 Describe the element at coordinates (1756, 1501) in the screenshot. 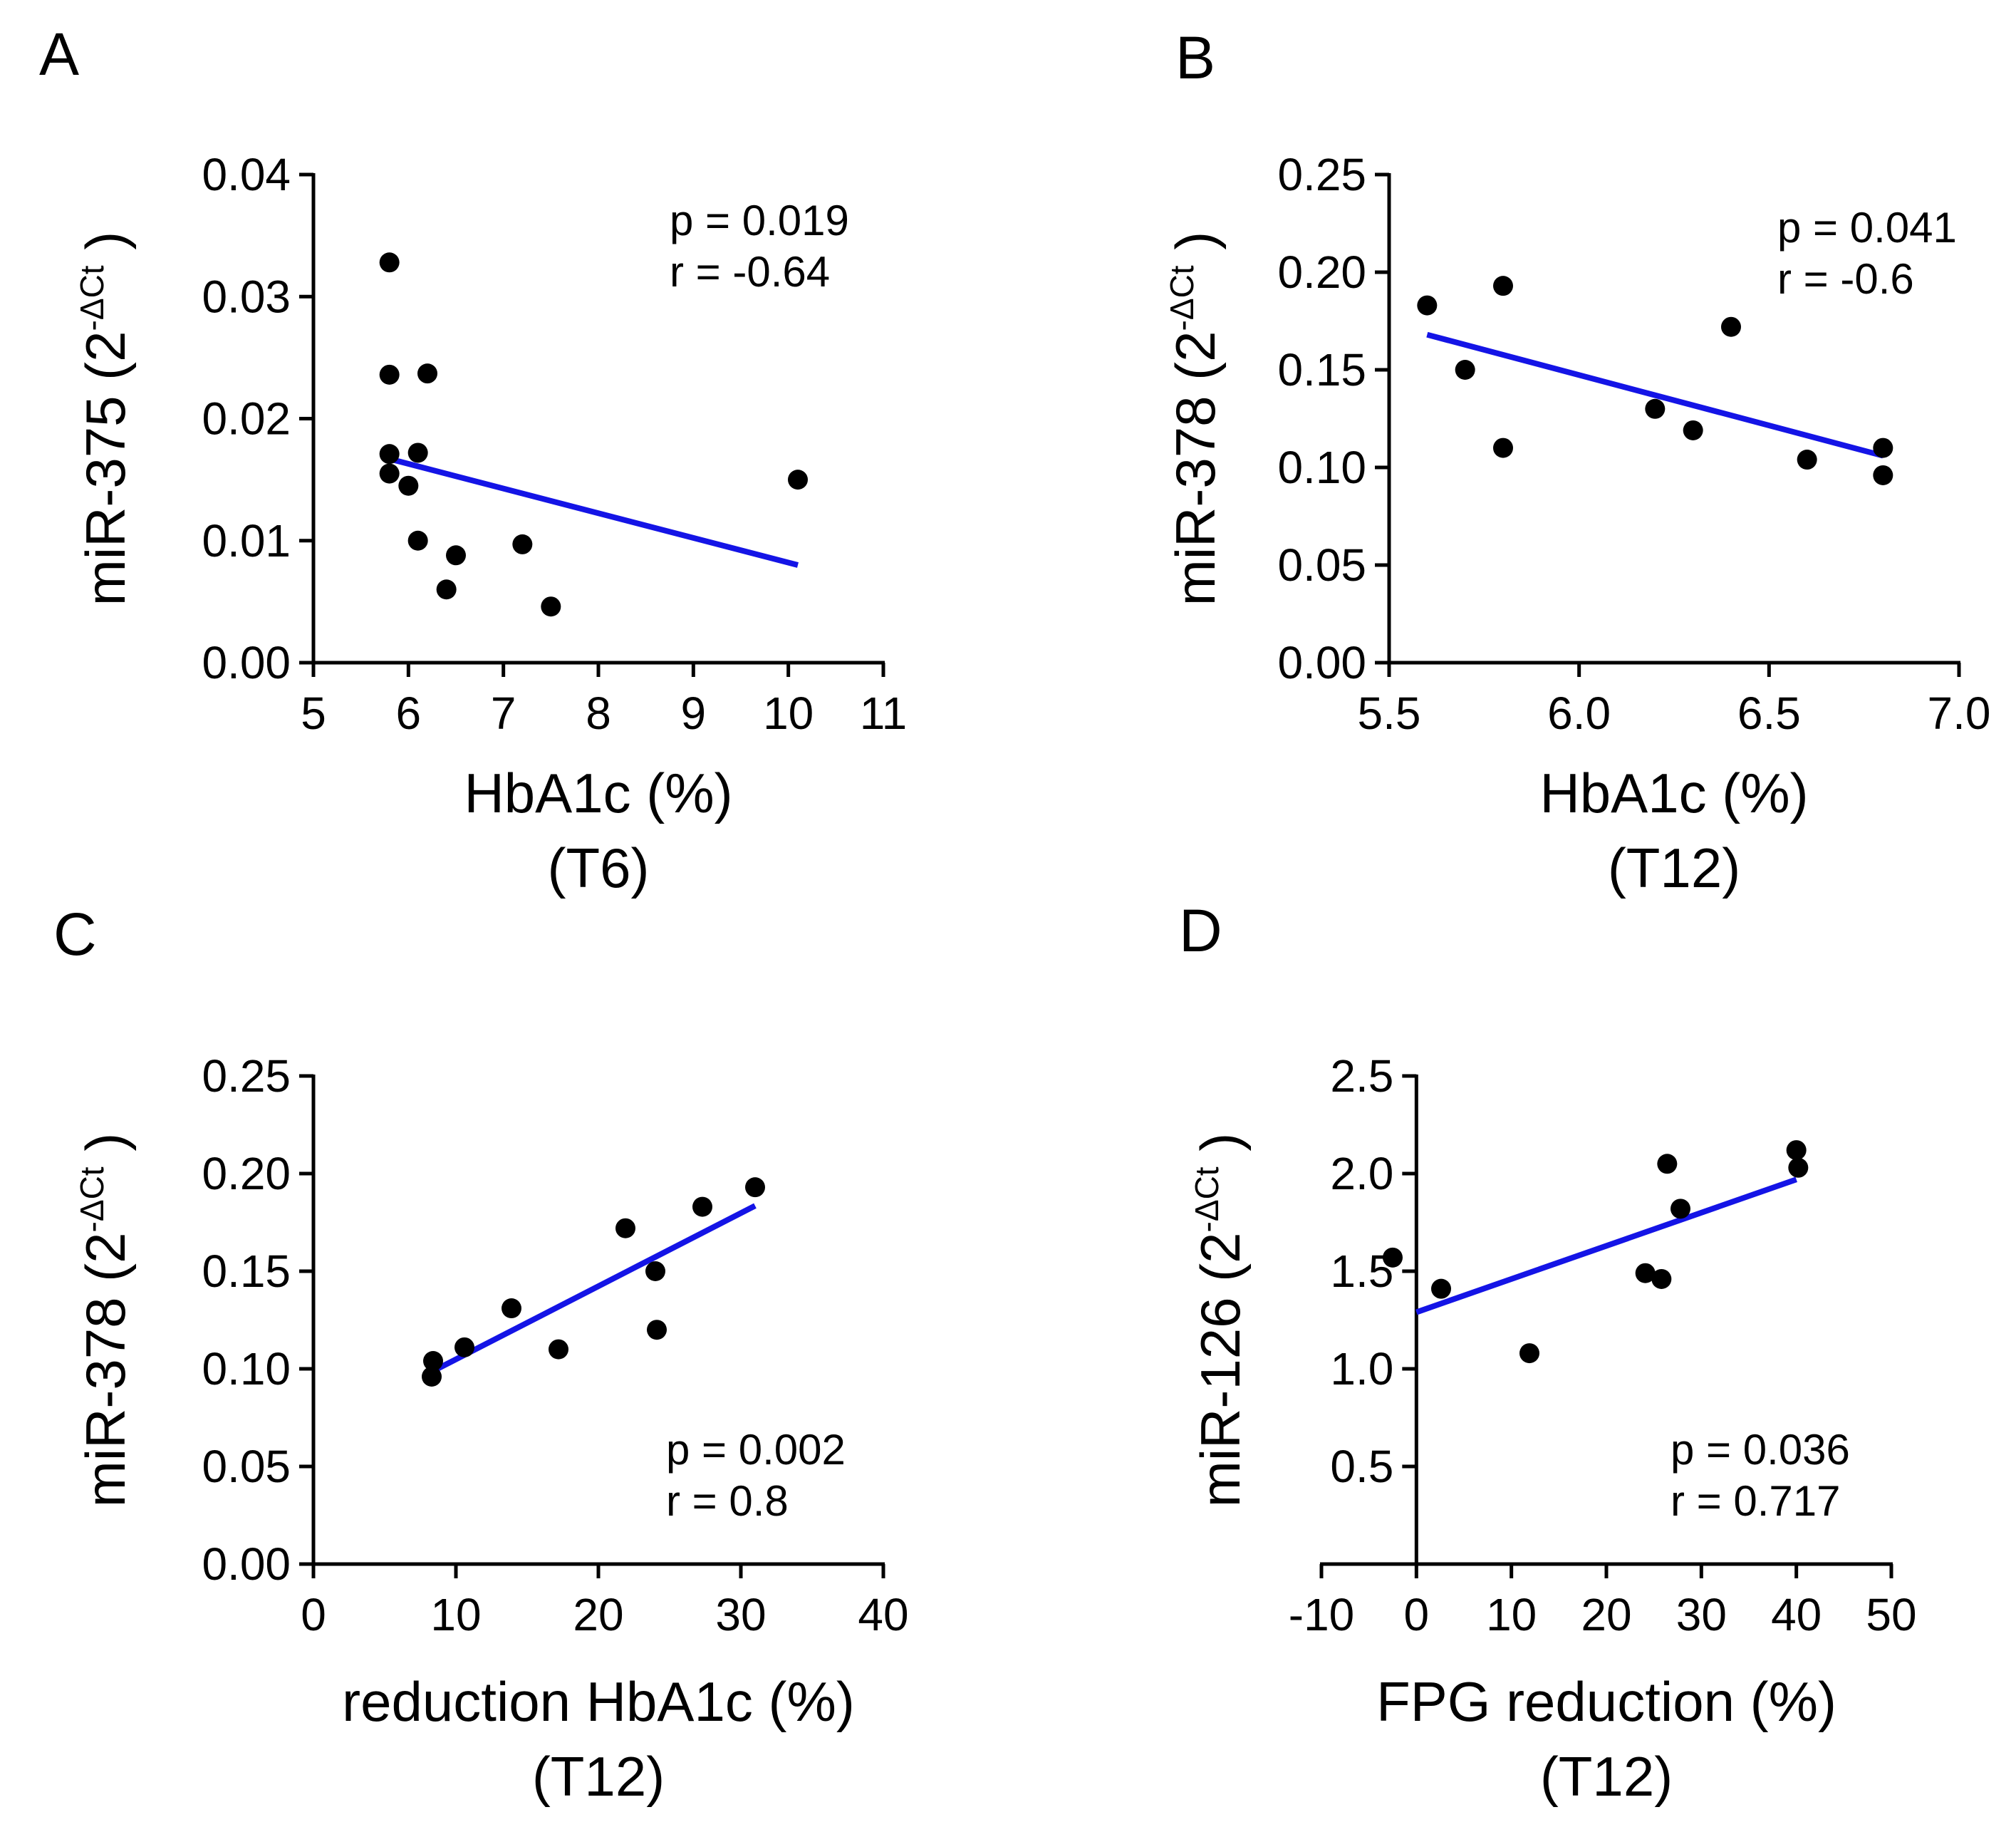

I see `r-value-annotation: r = 0.717` at that location.